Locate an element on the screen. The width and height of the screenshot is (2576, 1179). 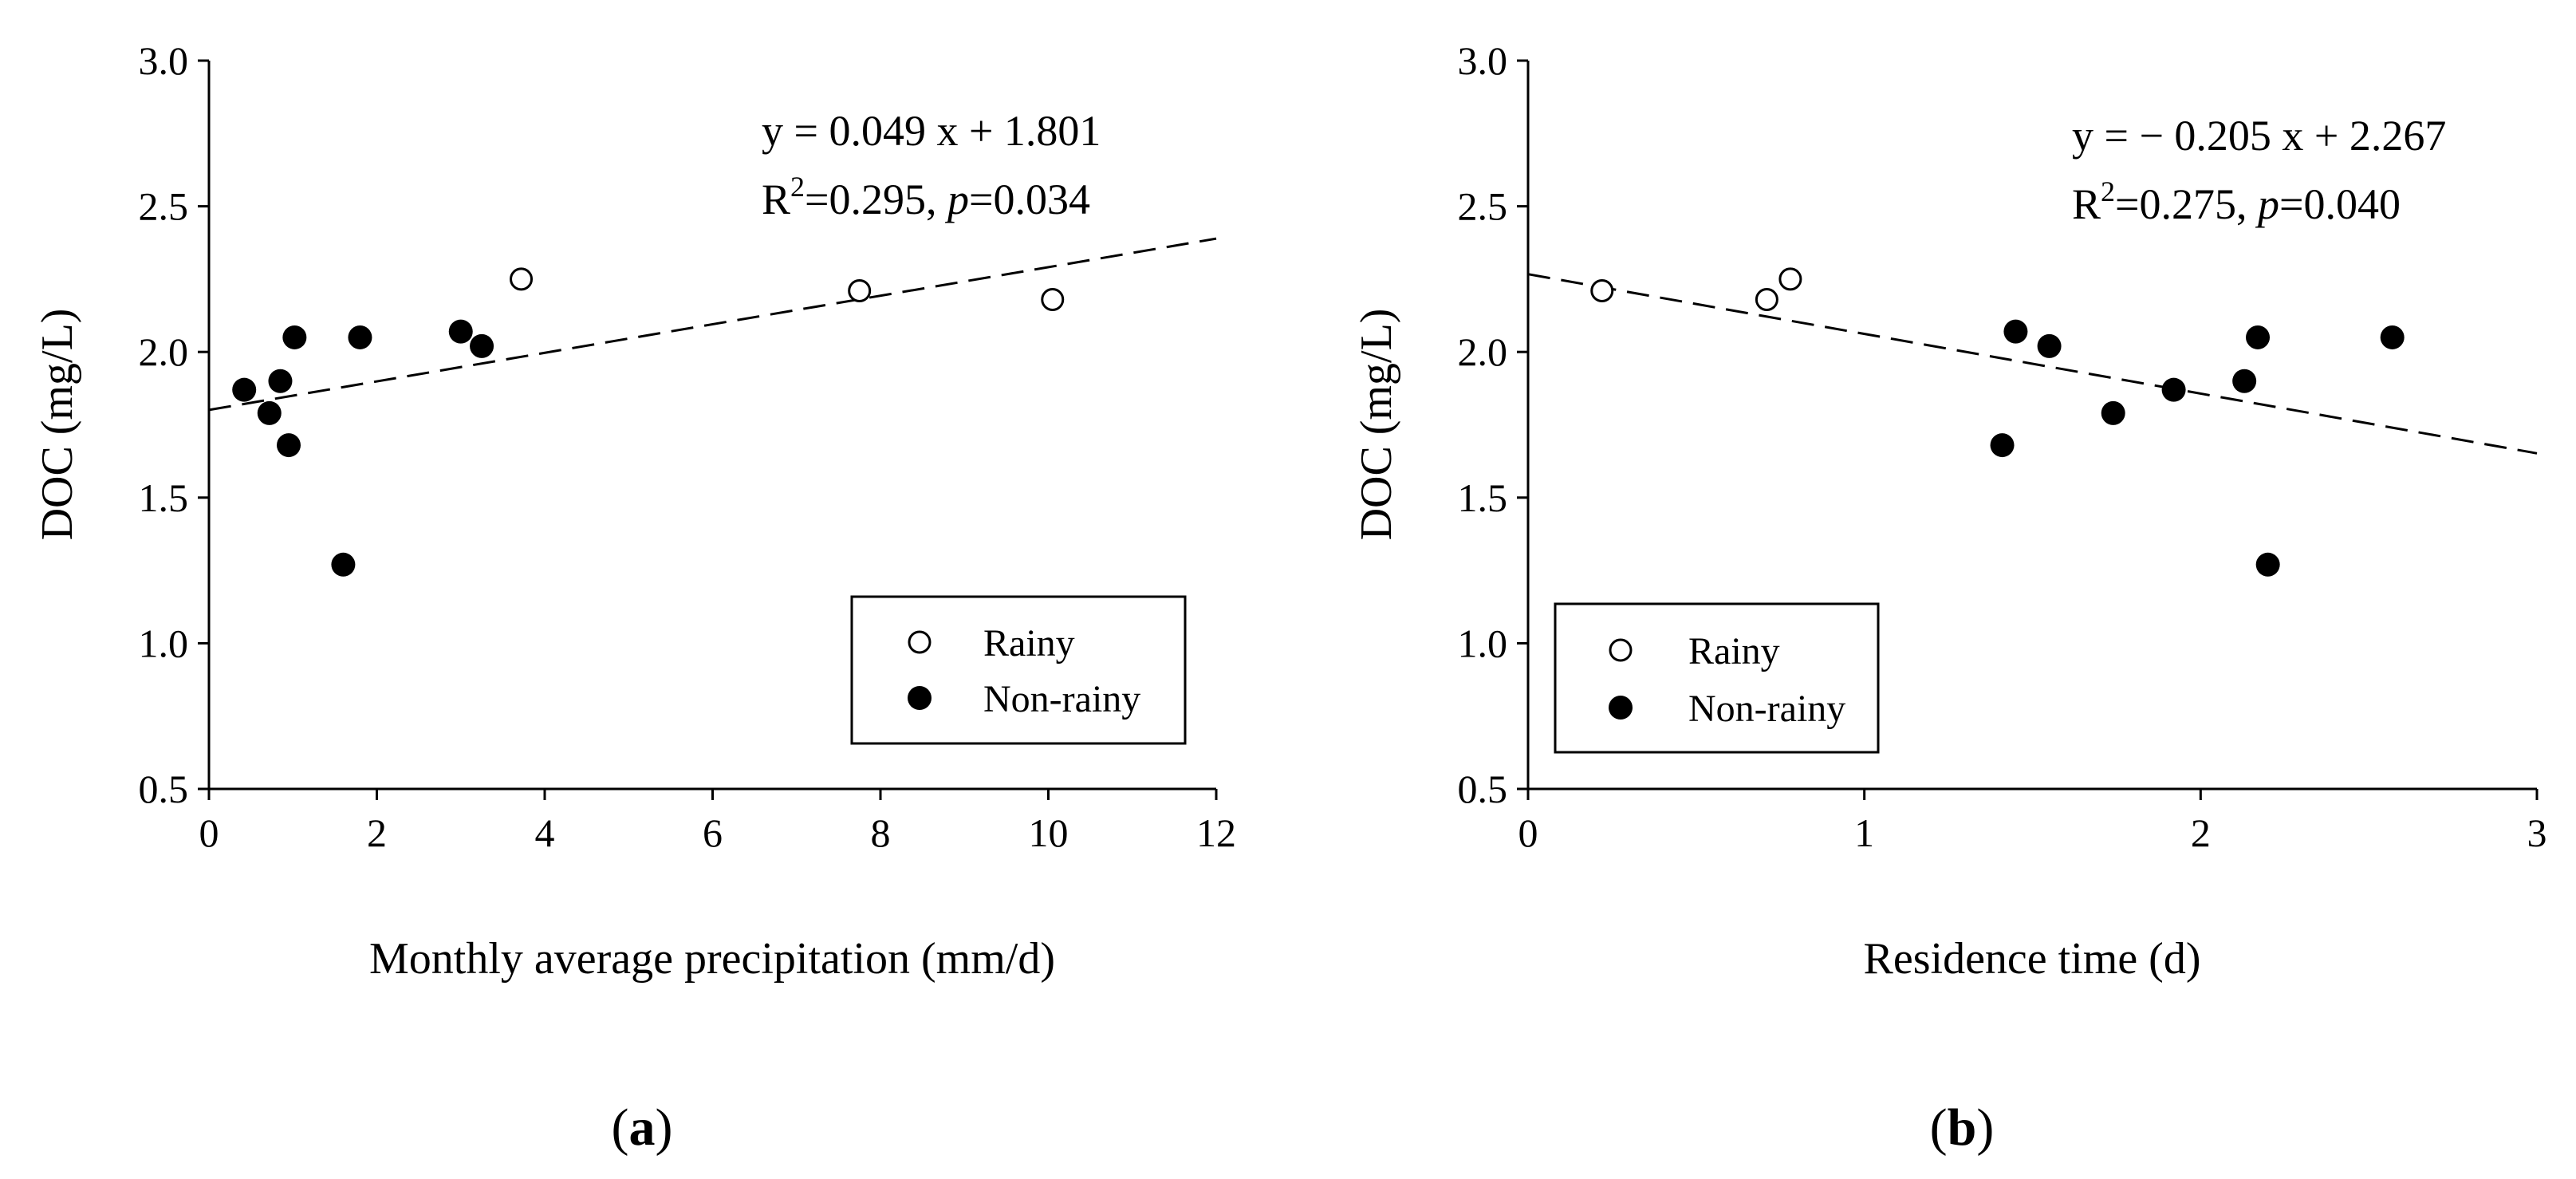
equation-line-1: y = 0.049 x + 1.801 is located at coordinates (931, 131).